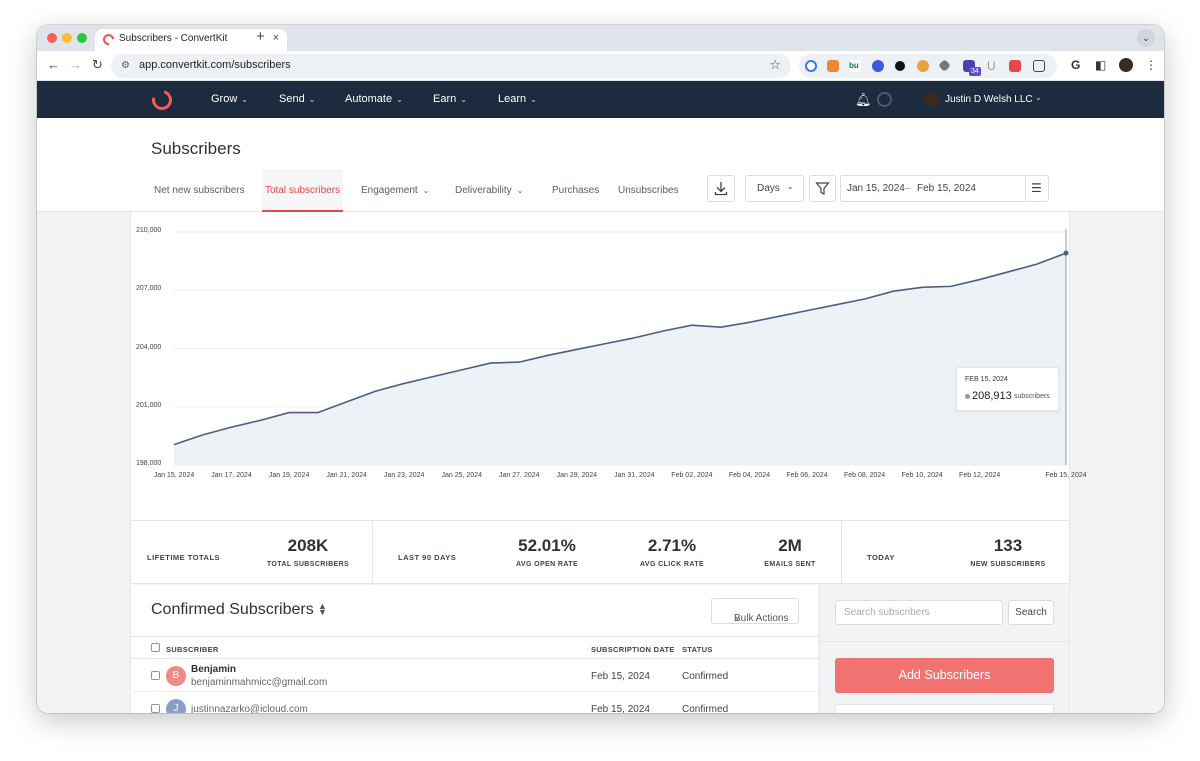 This screenshot has width=1200, height=761. I want to click on subscription-date: Feb 15, 2024, so click(620, 676).